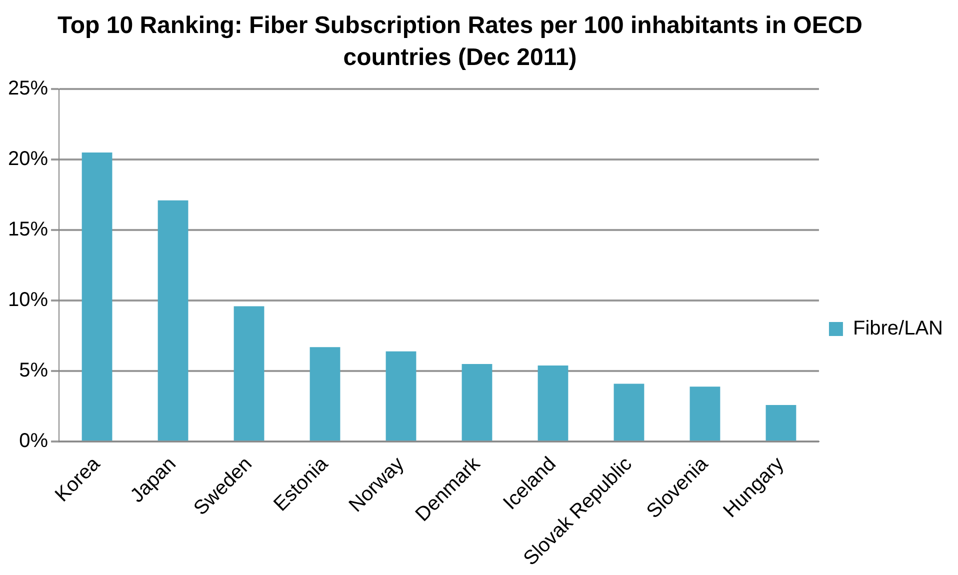 The width and height of the screenshot is (958, 575). I want to click on y-tick-label: 0%, so click(33, 441).